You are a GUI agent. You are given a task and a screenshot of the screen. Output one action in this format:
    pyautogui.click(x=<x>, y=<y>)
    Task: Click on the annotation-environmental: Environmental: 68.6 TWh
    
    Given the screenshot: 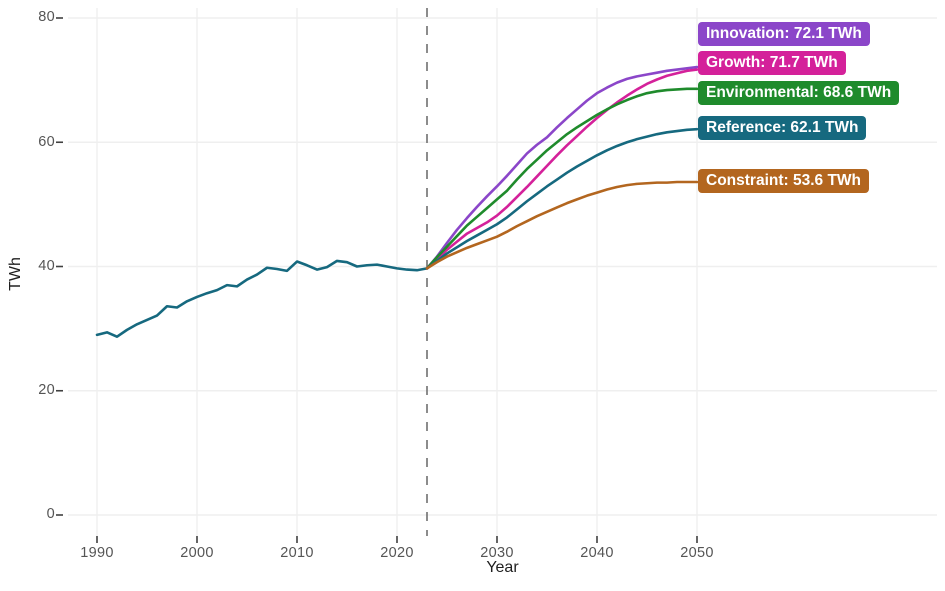 What is the action you would take?
    pyautogui.click(x=799, y=93)
    